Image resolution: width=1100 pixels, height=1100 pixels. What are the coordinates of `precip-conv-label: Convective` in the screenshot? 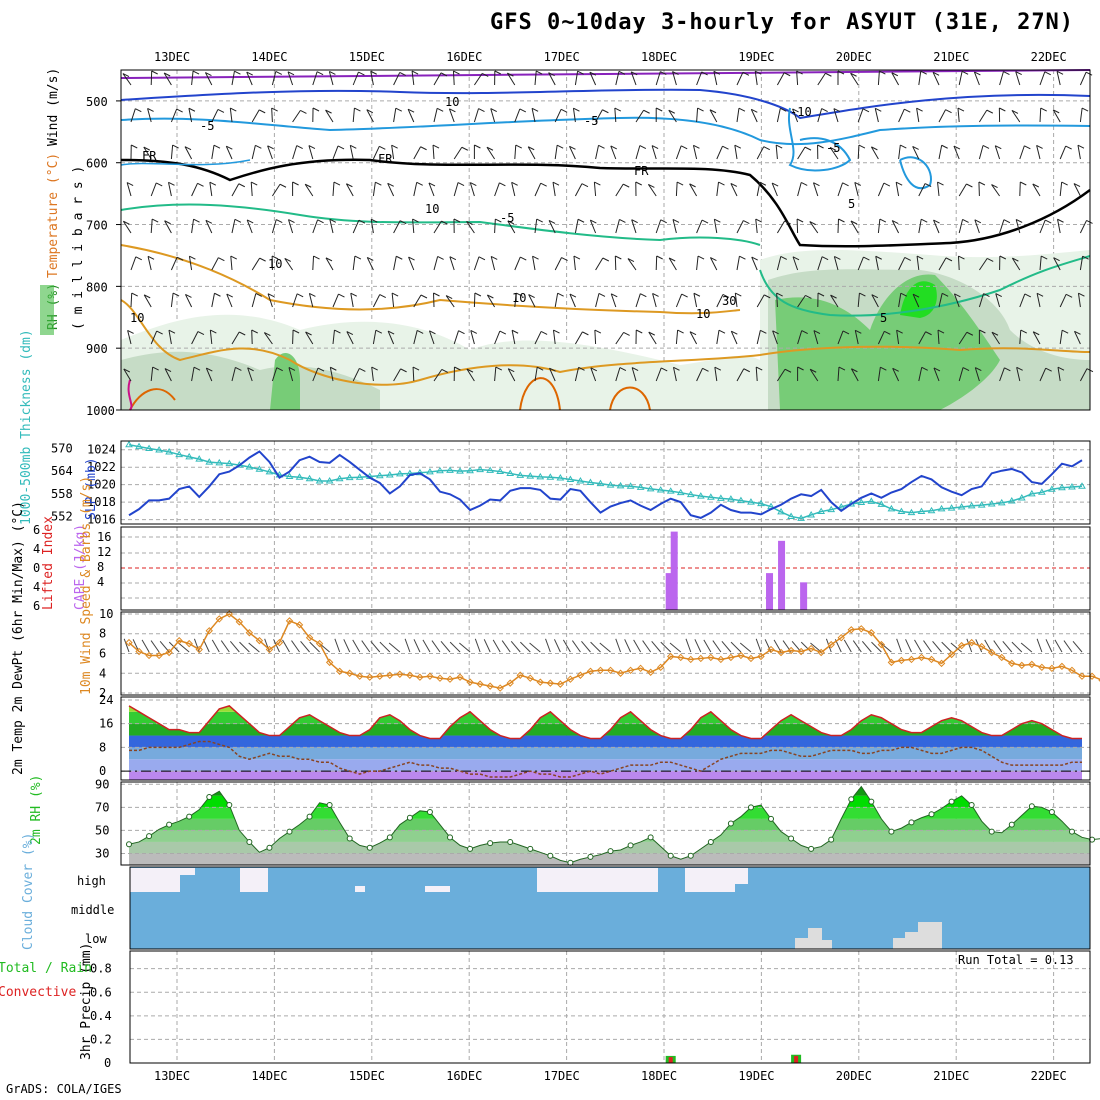 It's located at (38, 992).